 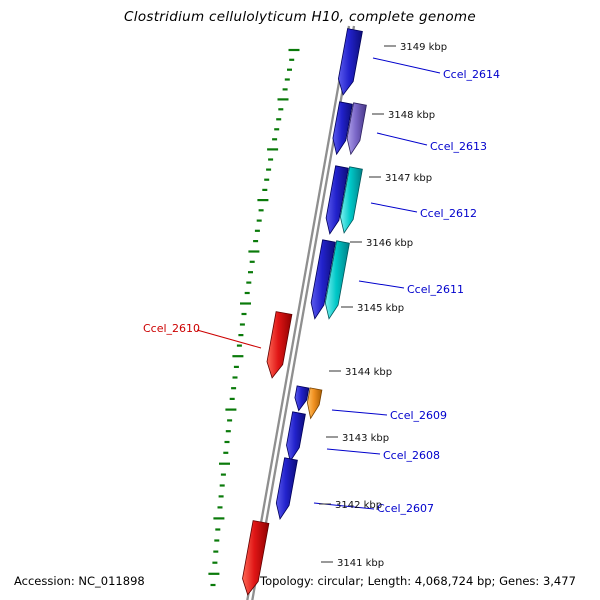 I want to click on gene-label: Ccel_2607, so click(x=405, y=508).